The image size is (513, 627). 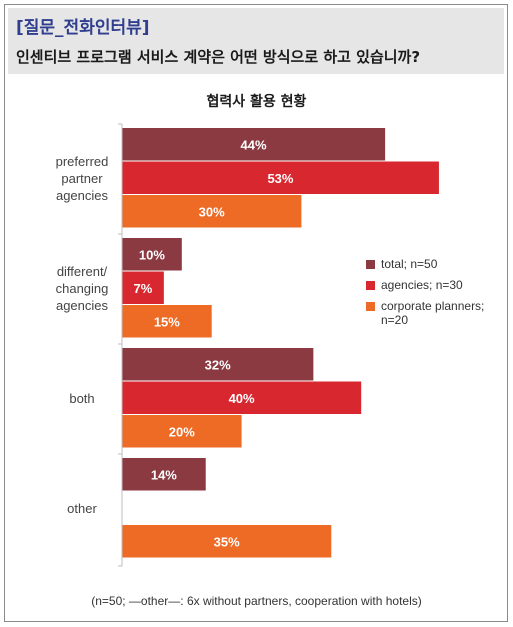 What do you see at coordinates (81, 398) in the screenshot?
I see `category-label-both: both` at bounding box center [81, 398].